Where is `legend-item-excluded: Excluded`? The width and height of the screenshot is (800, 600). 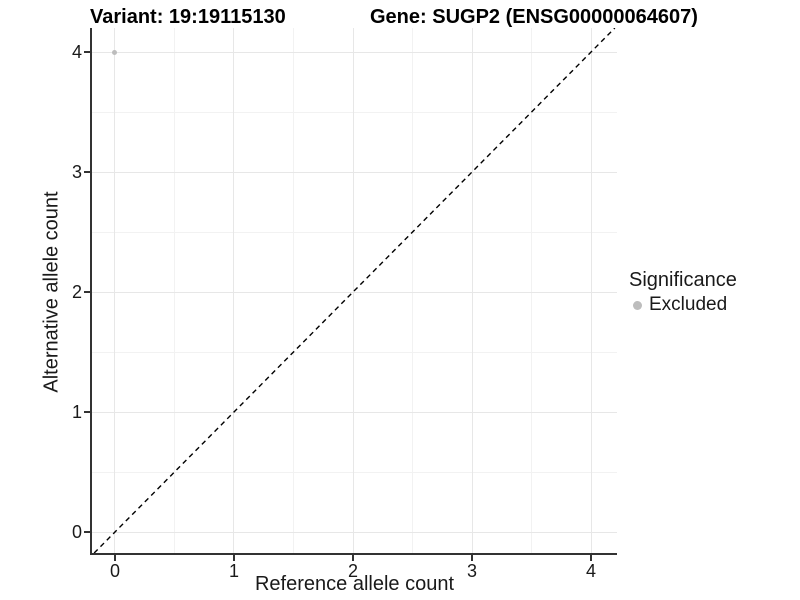
legend-item-excluded: Excluded is located at coordinates (685, 305).